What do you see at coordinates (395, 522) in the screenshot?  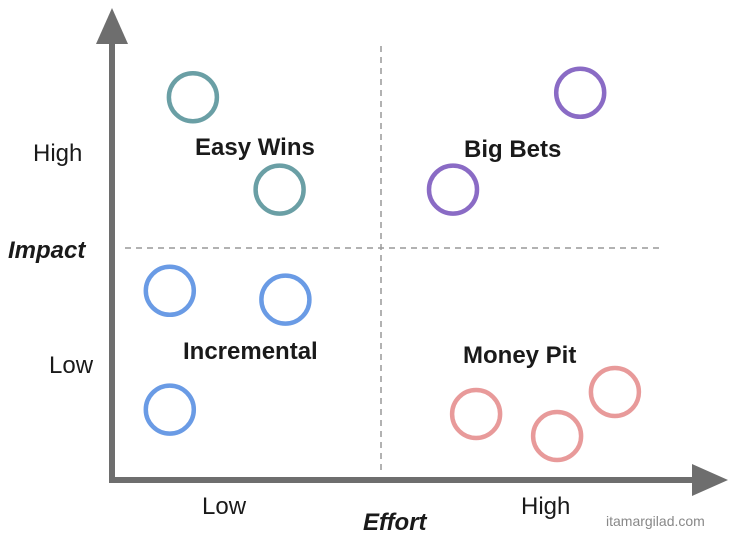 I see `x-axis-title: Effort` at bounding box center [395, 522].